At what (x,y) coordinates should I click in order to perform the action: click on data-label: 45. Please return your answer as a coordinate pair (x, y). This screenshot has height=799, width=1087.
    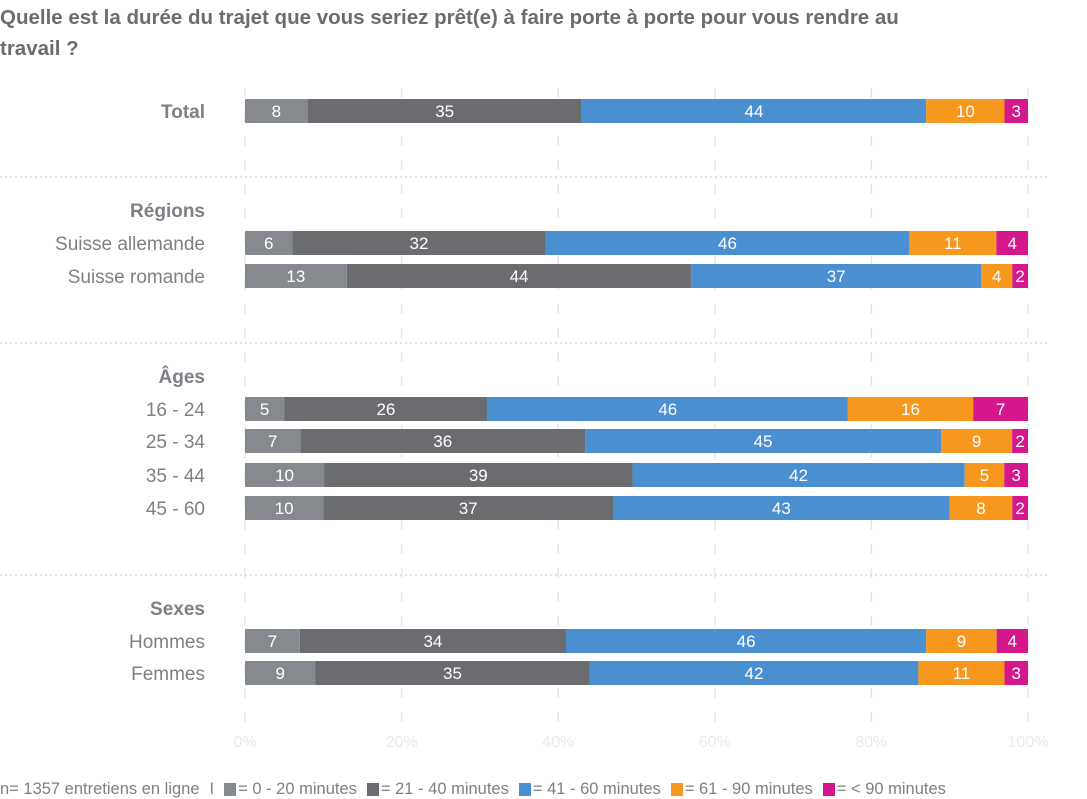
    Looking at the image, I should click on (763, 441).